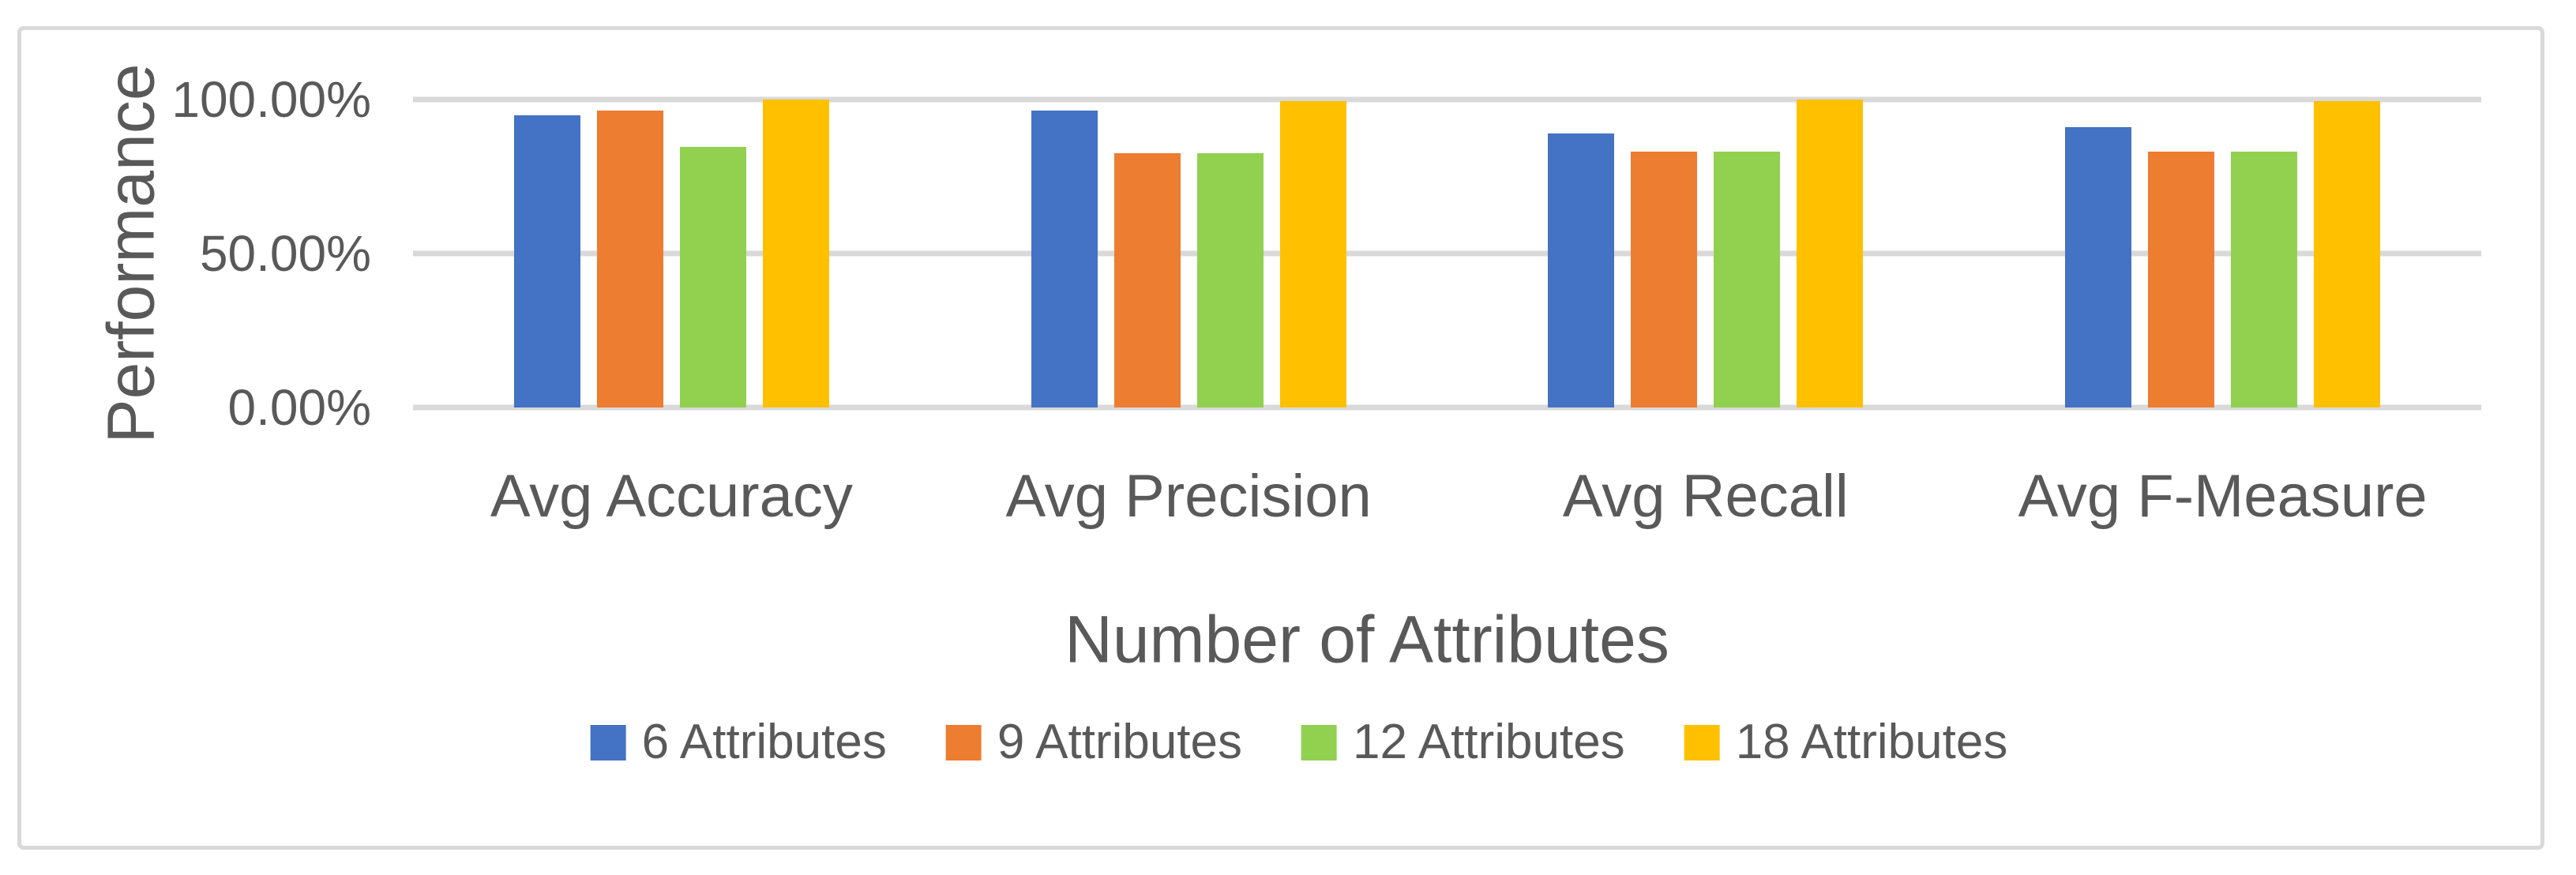  I want to click on bar-group-avg-accuracy, so click(671, 253).